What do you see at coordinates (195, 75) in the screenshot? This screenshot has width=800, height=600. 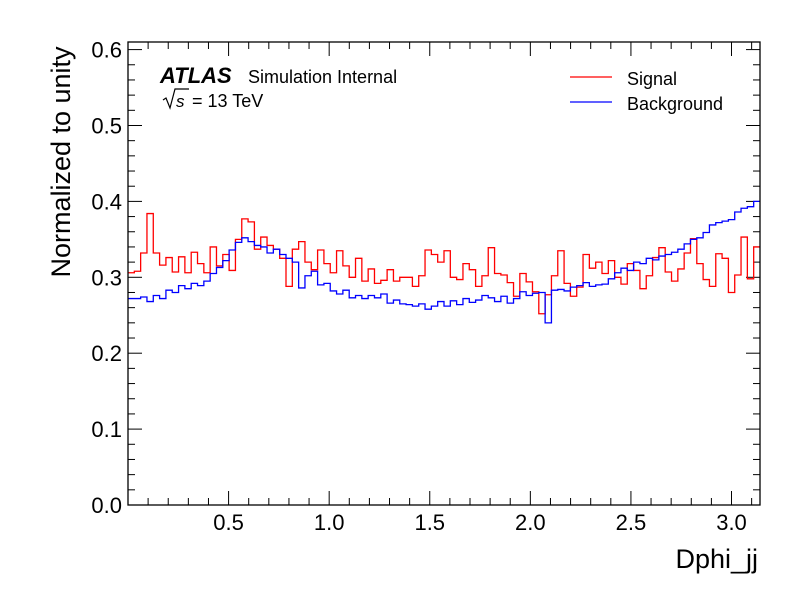 I see `atlas-label: ATLAS` at bounding box center [195, 75].